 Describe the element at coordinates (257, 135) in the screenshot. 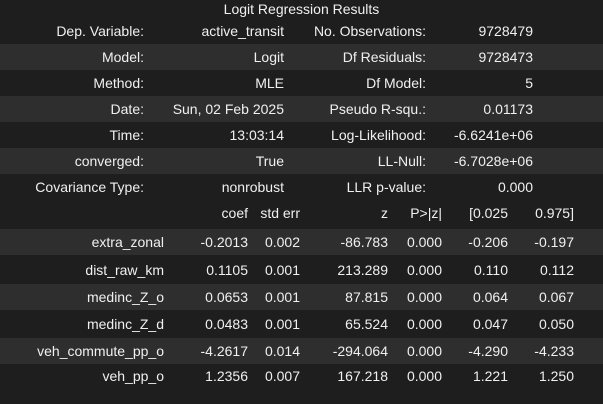

I see `summary-value: 13:03:14` at that location.